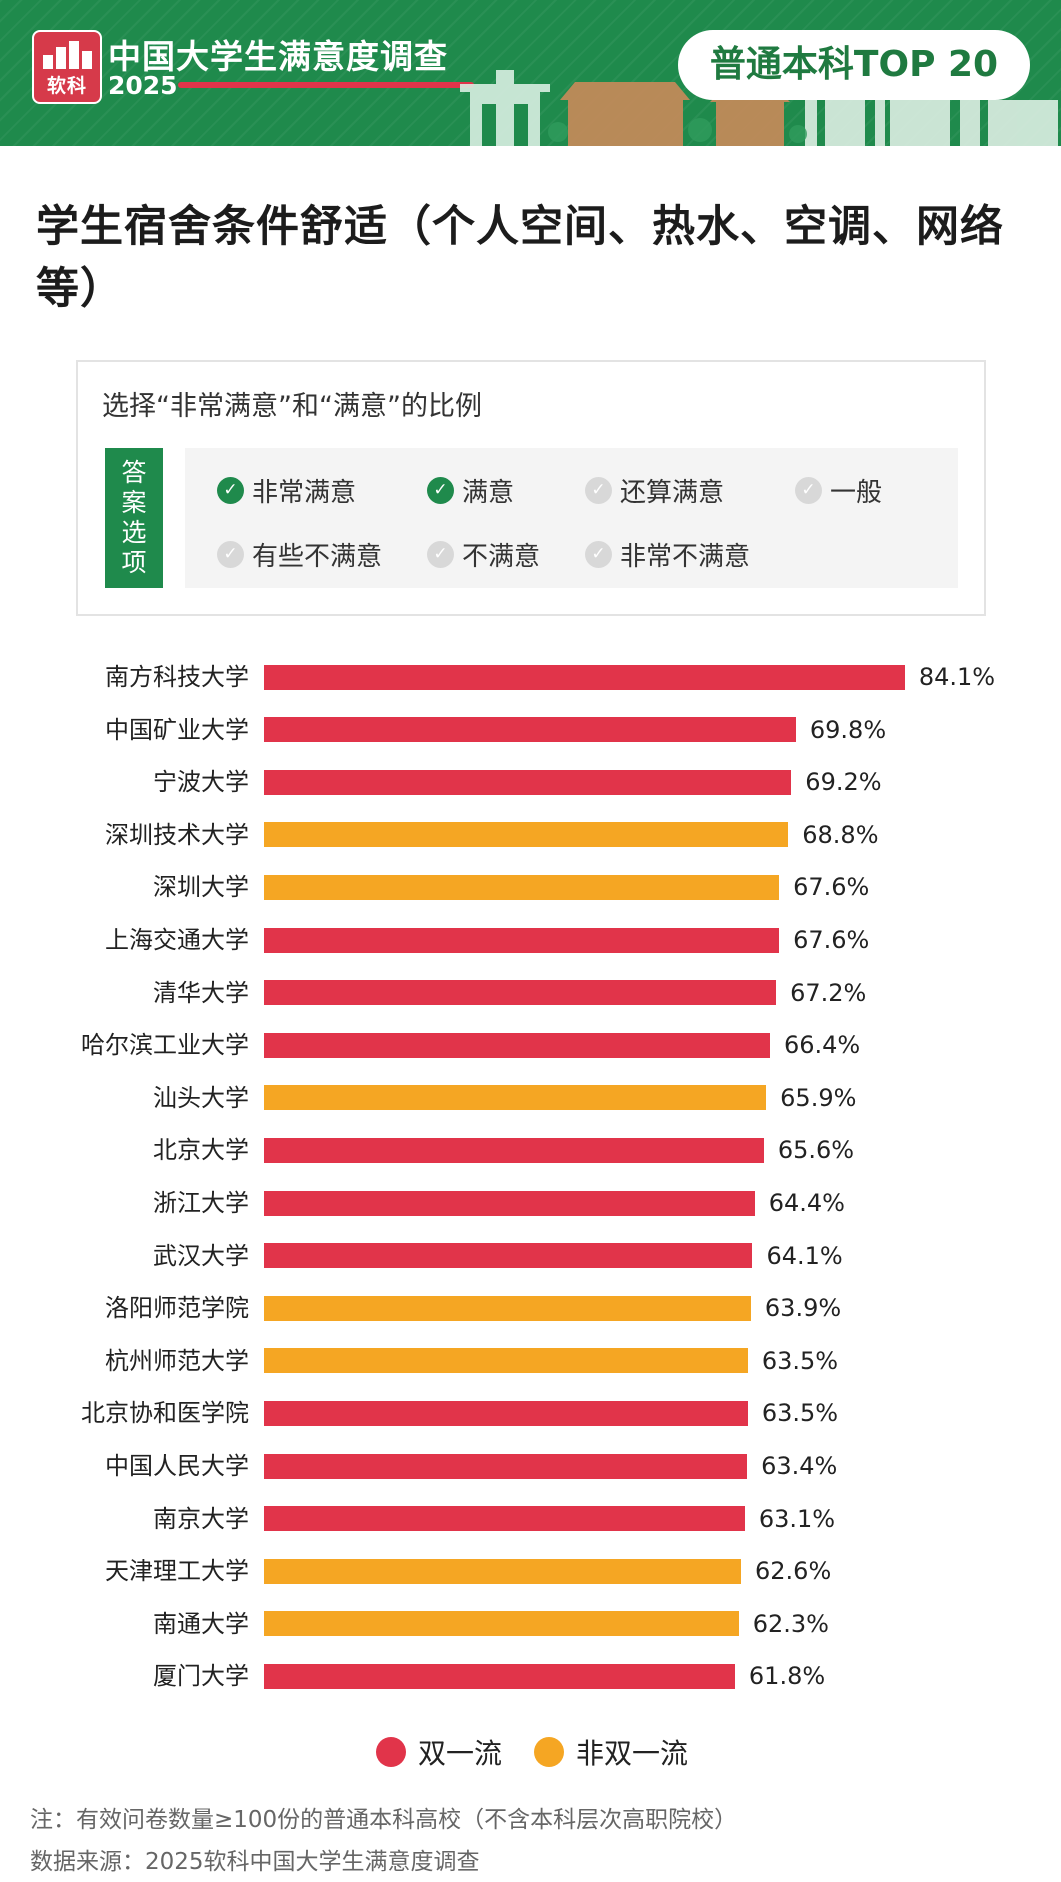 The image size is (1061, 1882). I want to click on option-item: ✓ 非常满意, so click(286, 490).